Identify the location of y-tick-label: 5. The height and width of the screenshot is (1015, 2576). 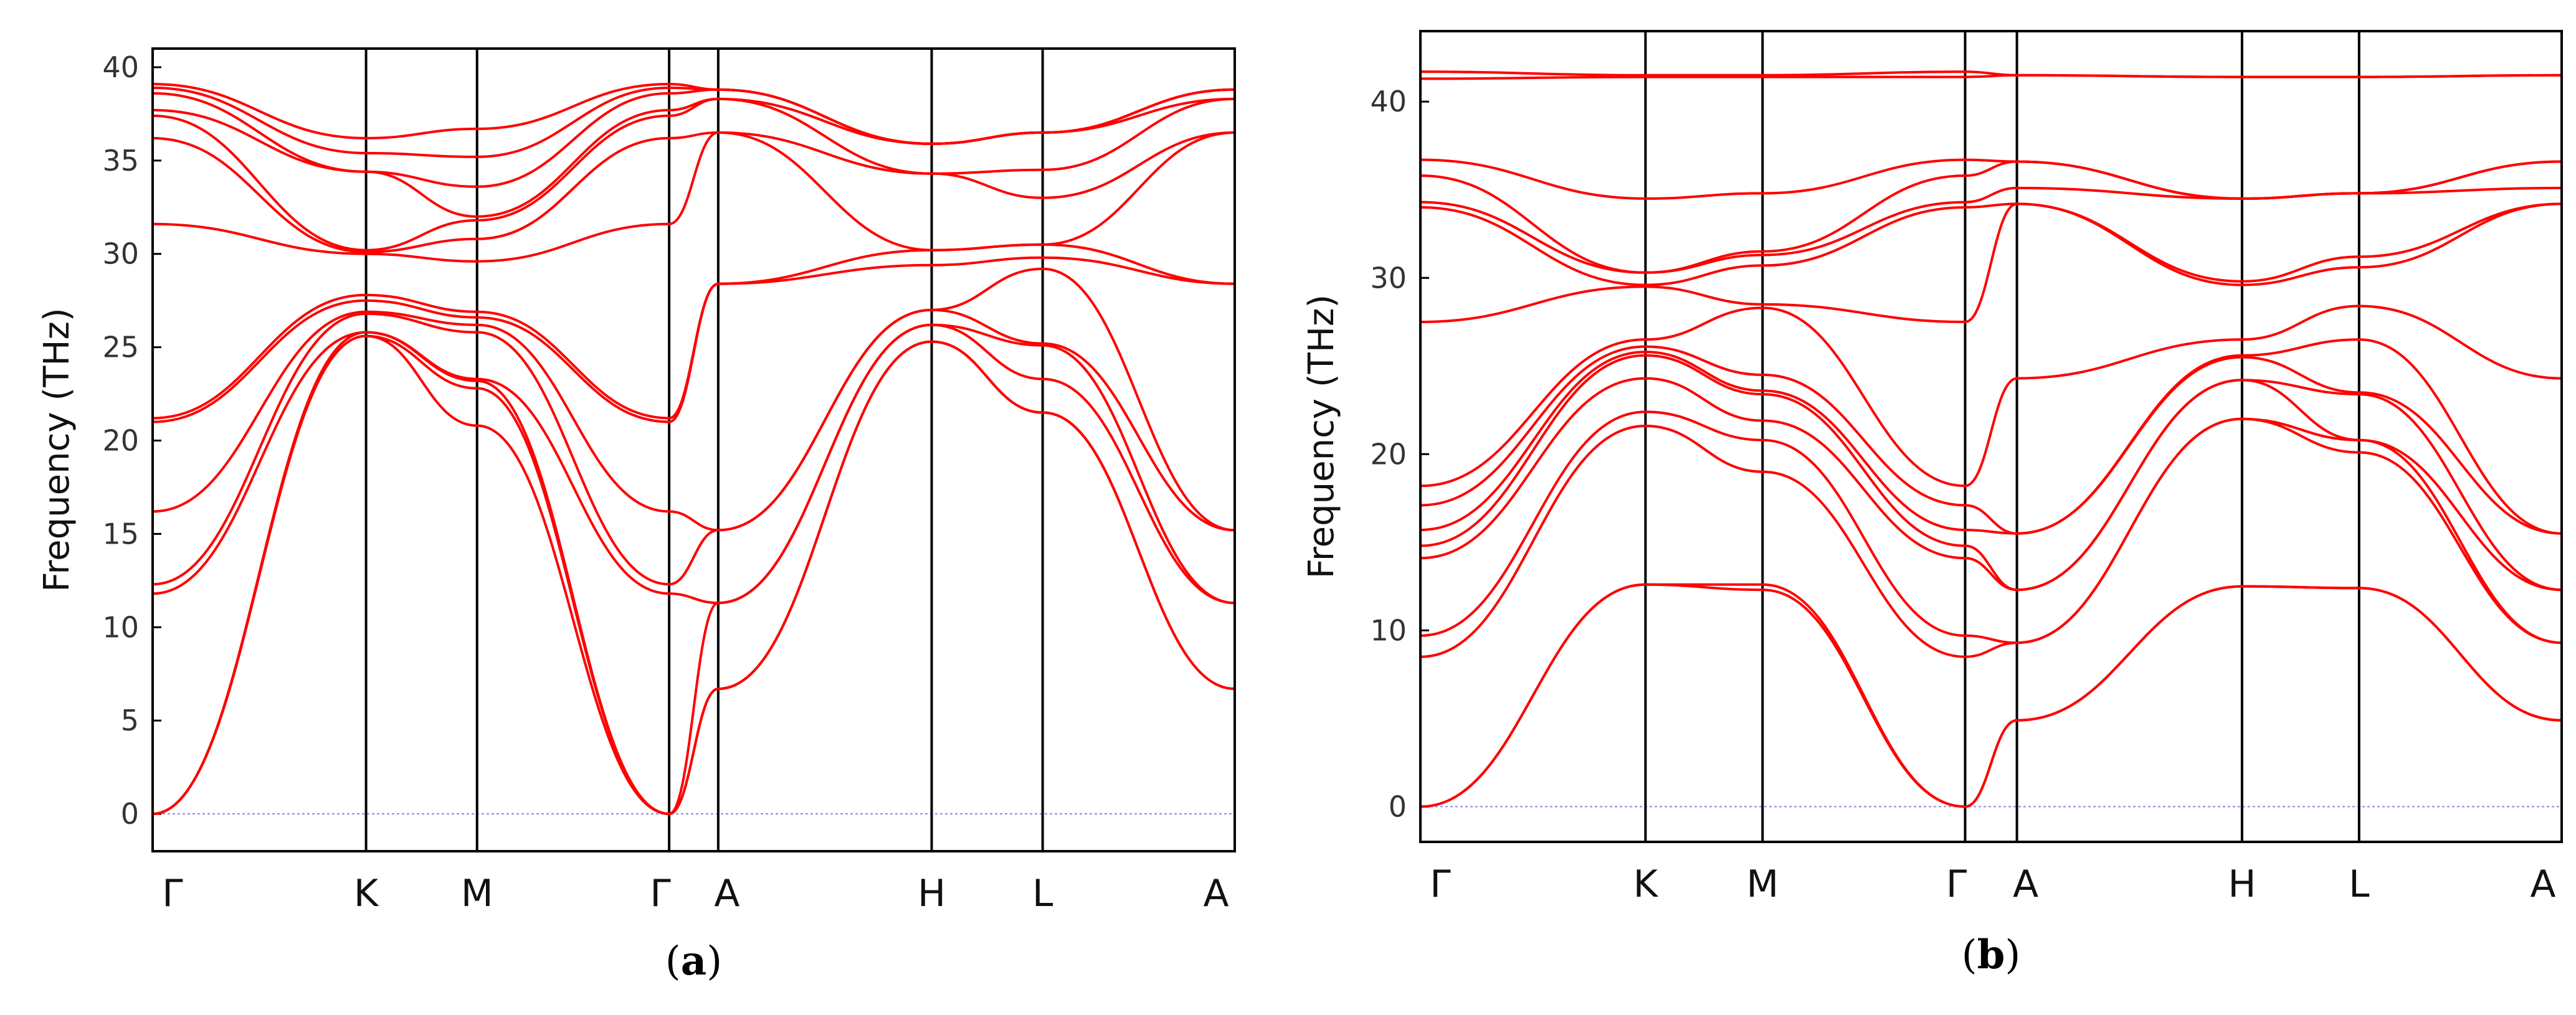
(130, 720).